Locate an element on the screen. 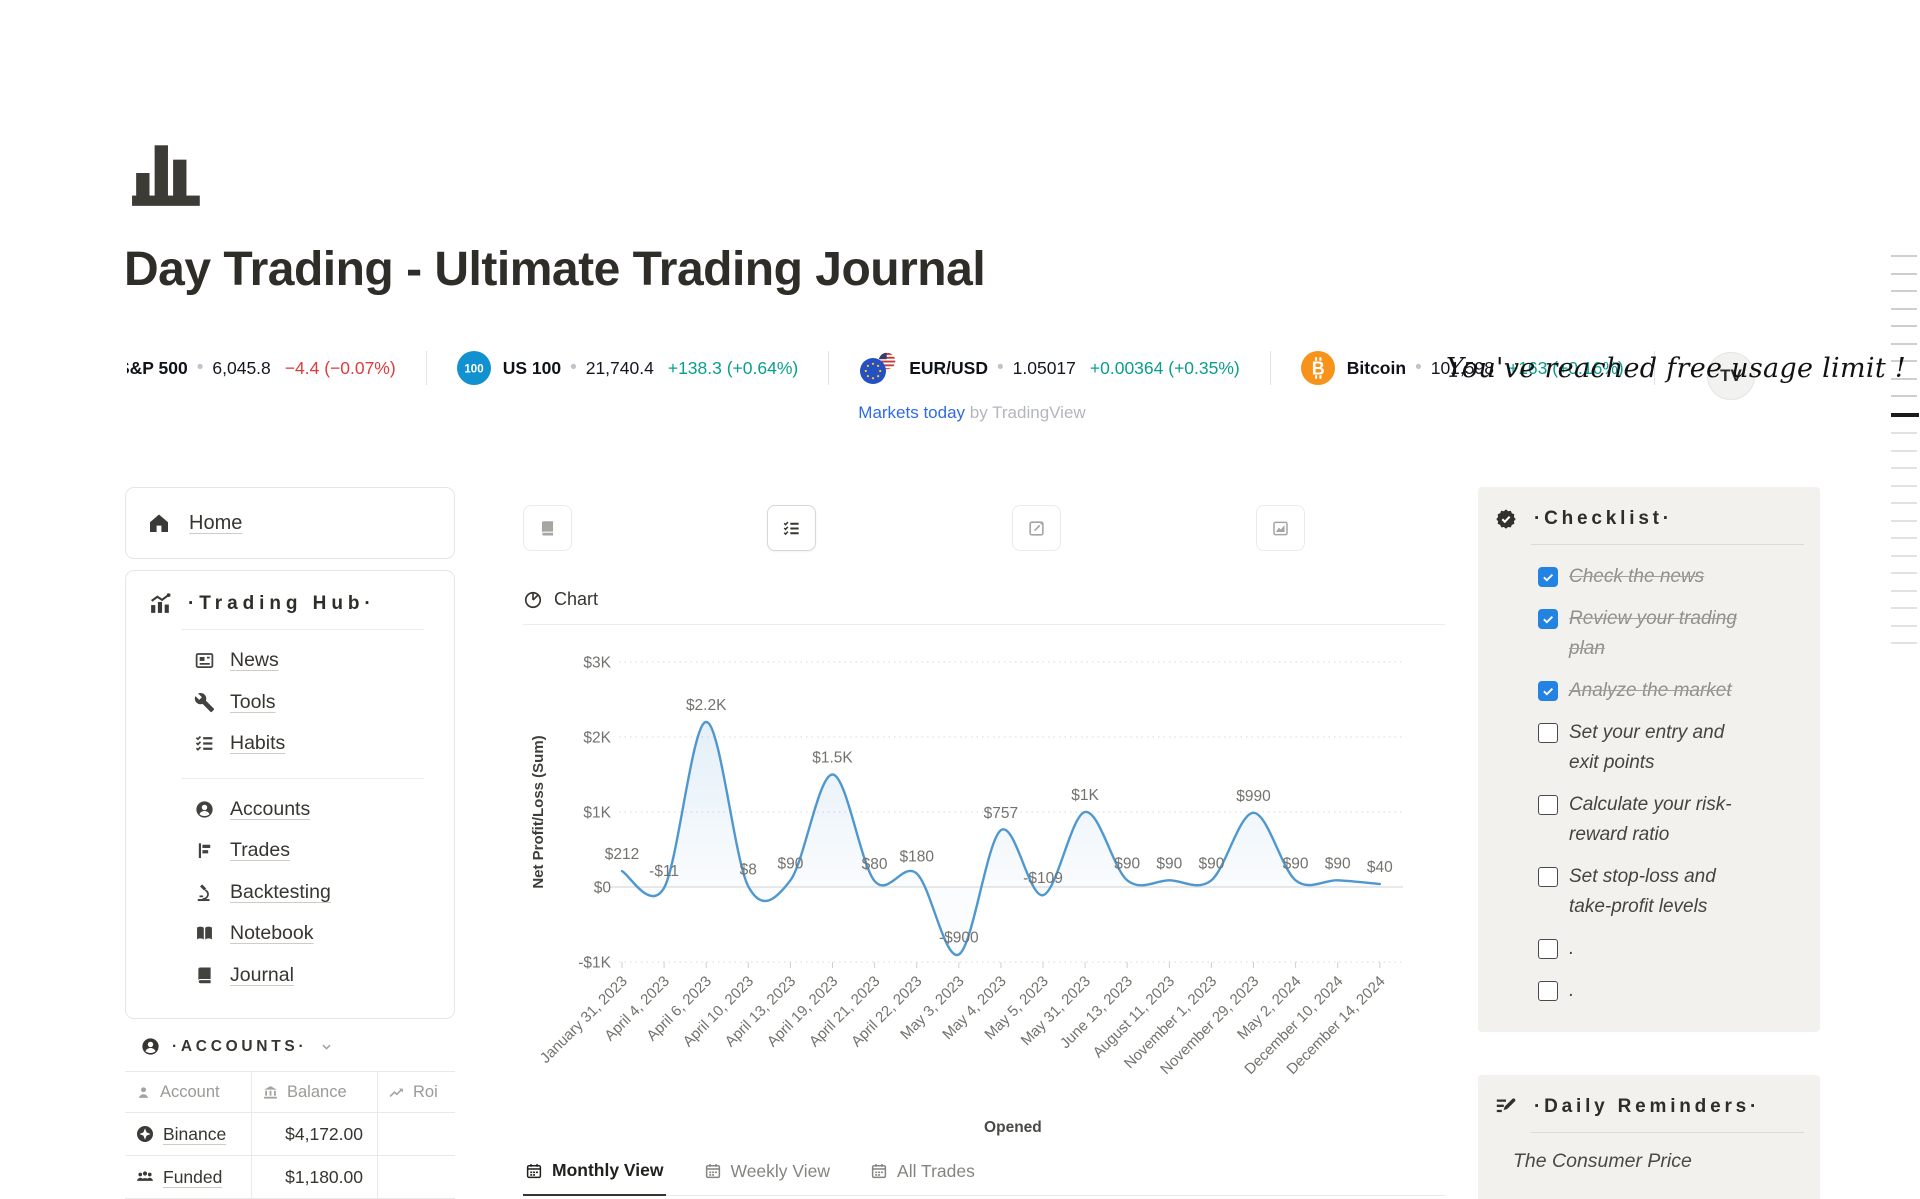 This screenshot has width=1920, height=1199. markets-today-link: Markets today is located at coordinates (912, 412).